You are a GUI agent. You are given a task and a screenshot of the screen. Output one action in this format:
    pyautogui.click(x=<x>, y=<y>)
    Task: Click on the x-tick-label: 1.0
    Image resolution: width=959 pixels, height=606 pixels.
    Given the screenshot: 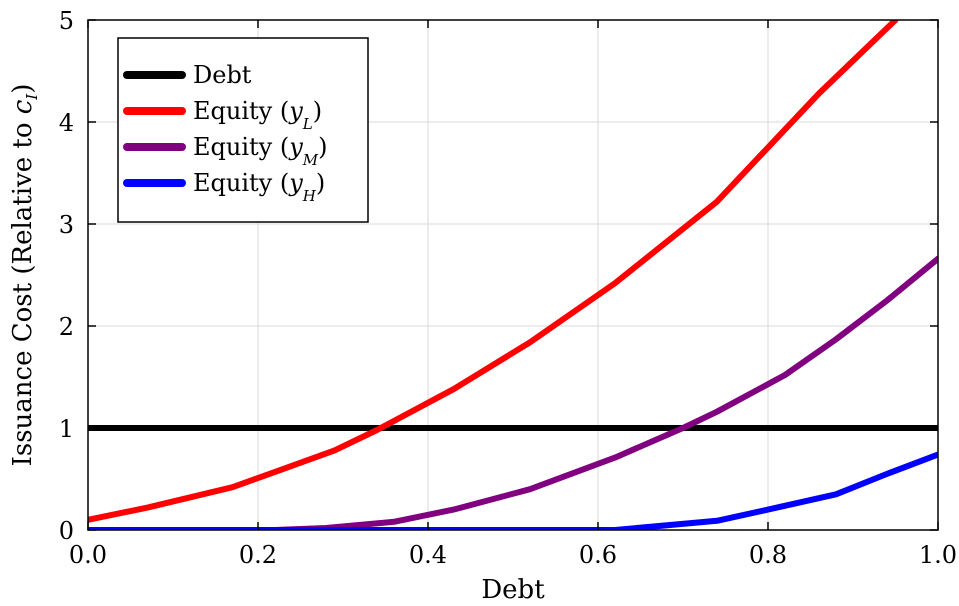 What is the action you would take?
    pyautogui.click(x=938, y=555)
    